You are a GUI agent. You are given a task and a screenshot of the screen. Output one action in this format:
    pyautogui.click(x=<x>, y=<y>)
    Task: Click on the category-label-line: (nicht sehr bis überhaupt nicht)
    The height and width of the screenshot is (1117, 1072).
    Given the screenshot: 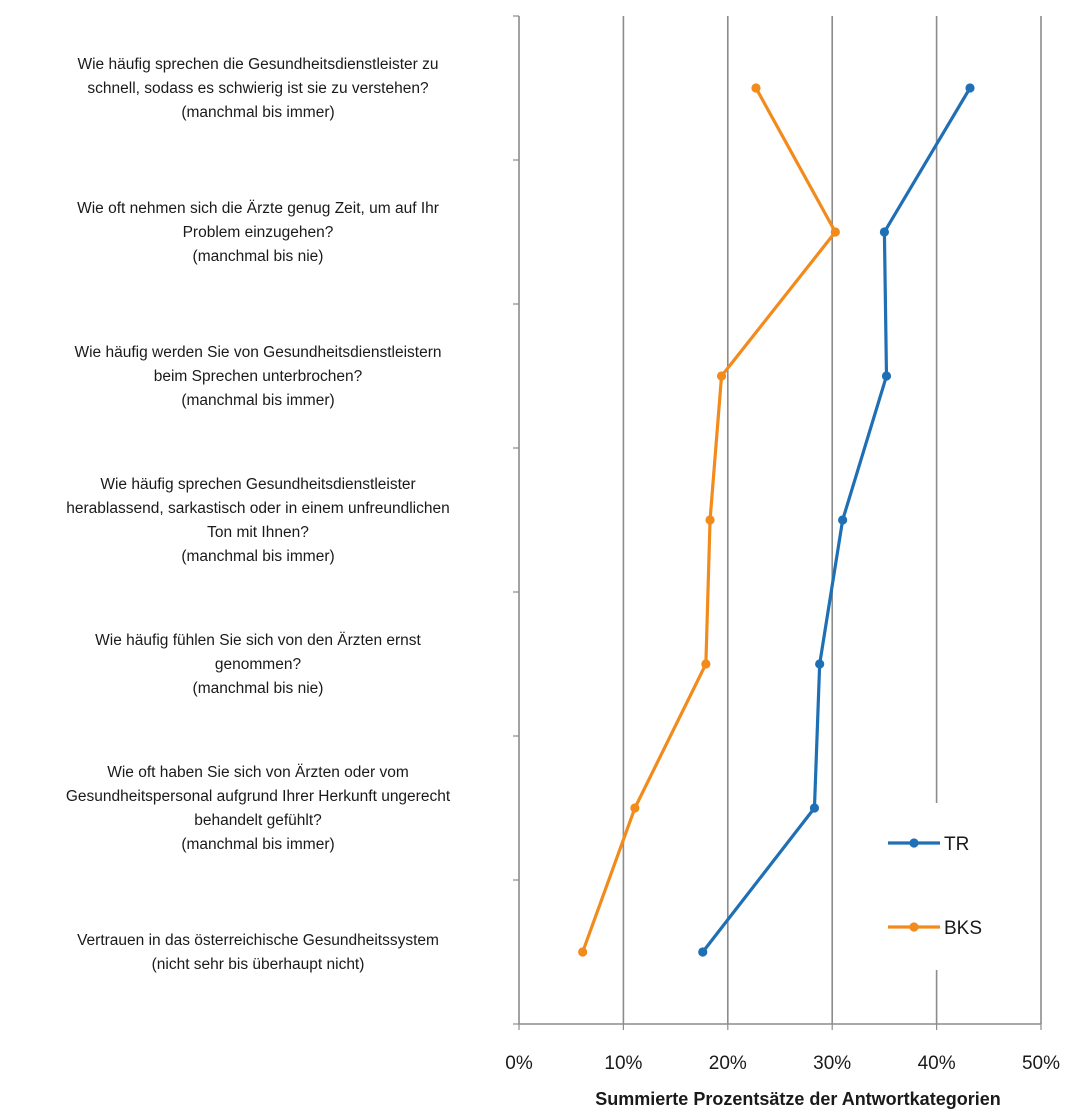 What is the action you would take?
    pyautogui.click(x=258, y=964)
    